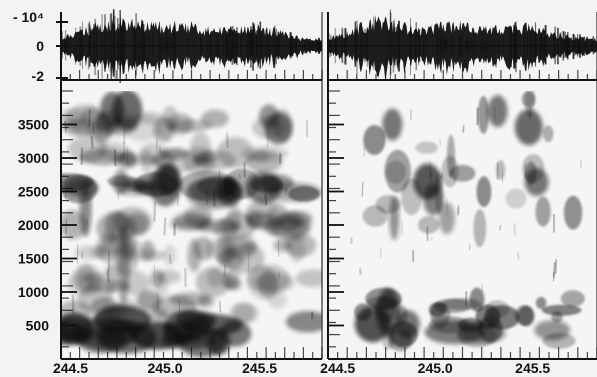 Image resolution: width=597 pixels, height=377 pixels. What do you see at coordinates (33, 158) in the screenshot?
I see `spectrogram-ytick-label-1: 3000` at bounding box center [33, 158].